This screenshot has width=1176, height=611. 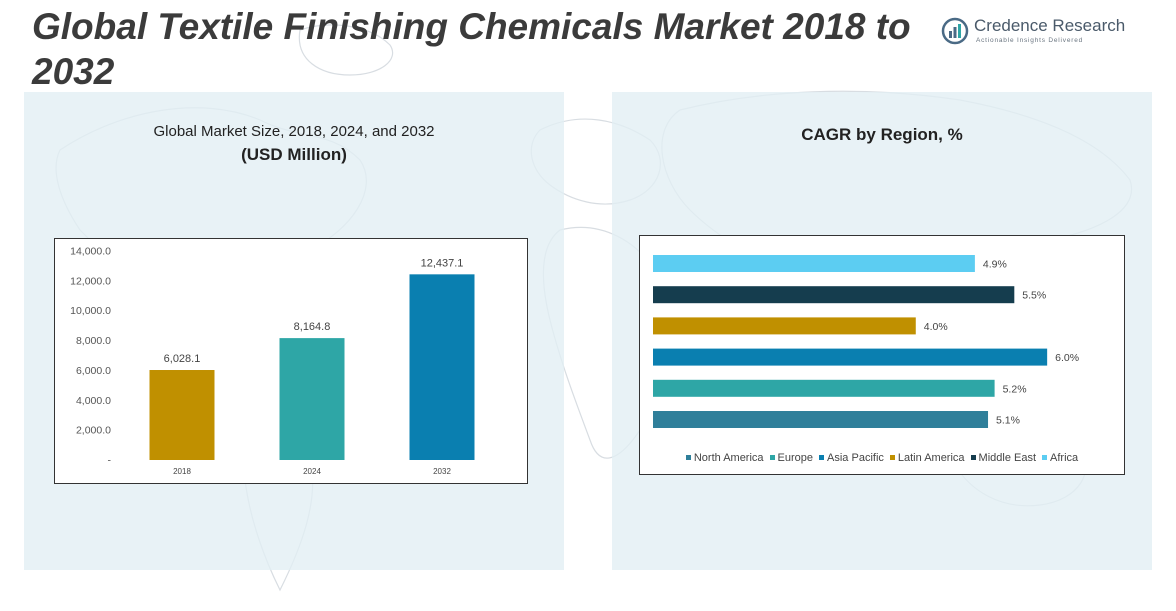 What do you see at coordinates (90, 311) in the screenshot?
I see `y-tick-label: 10,000.0` at bounding box center [90, 311].